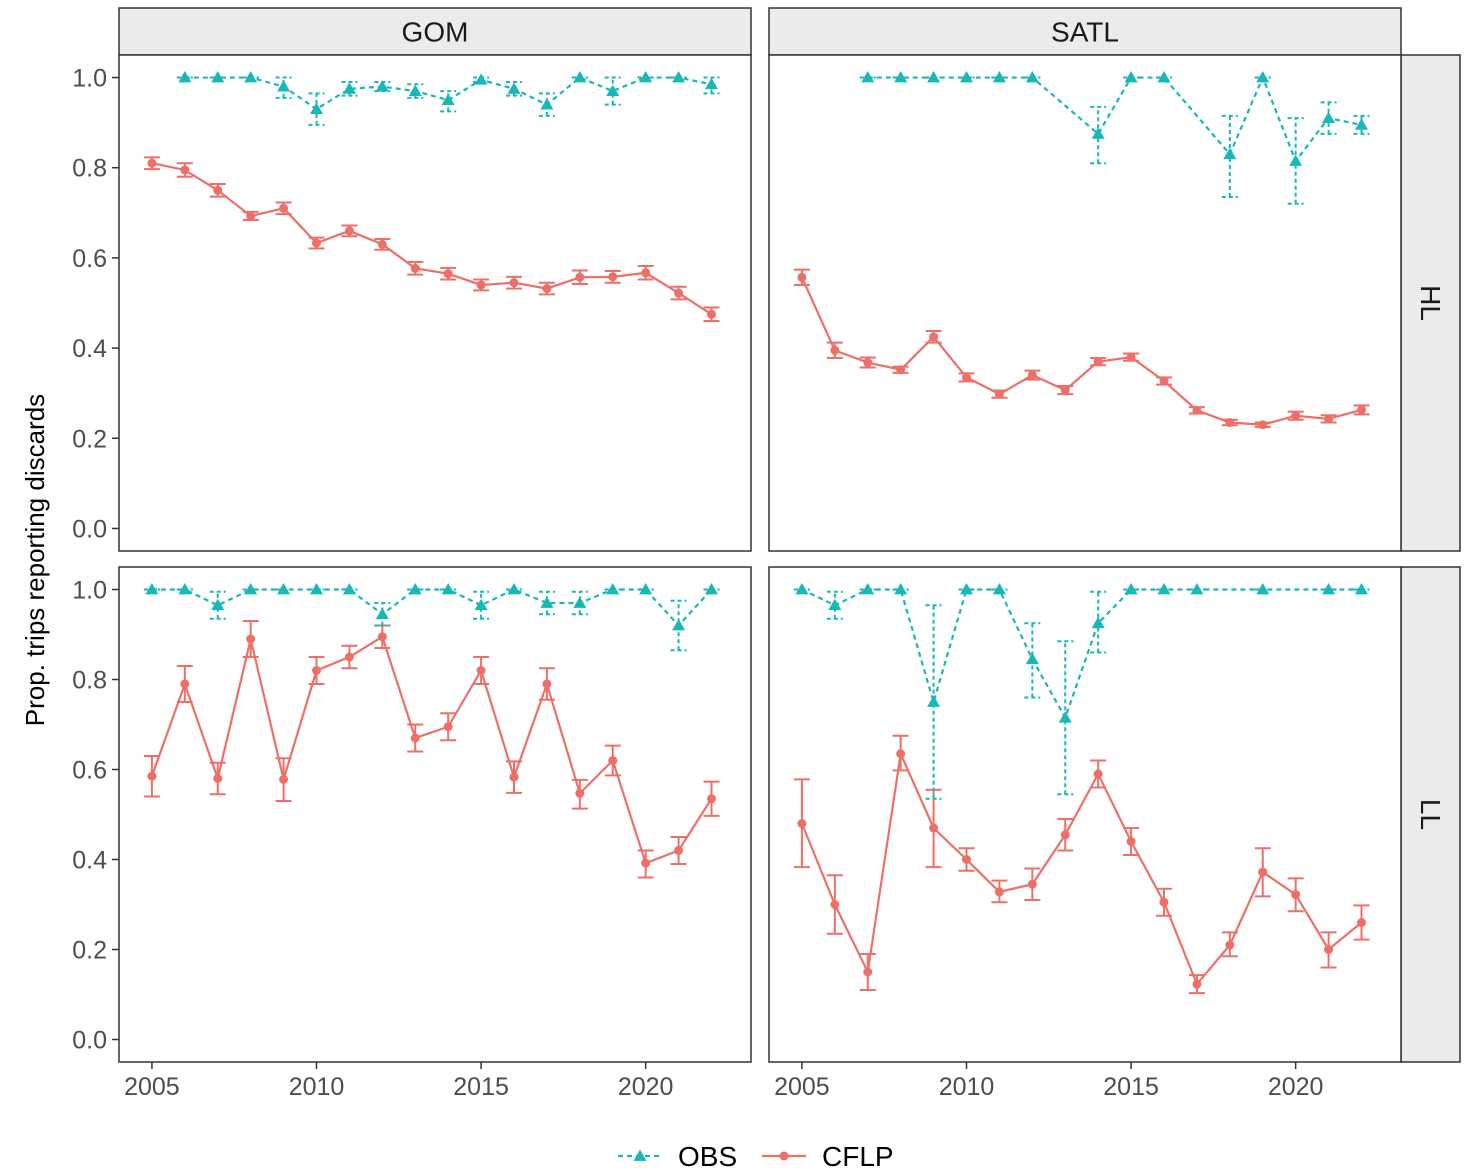 This screenshot has height=1171, width=1466. I want to click on series-line-obs, so click(448, 93).